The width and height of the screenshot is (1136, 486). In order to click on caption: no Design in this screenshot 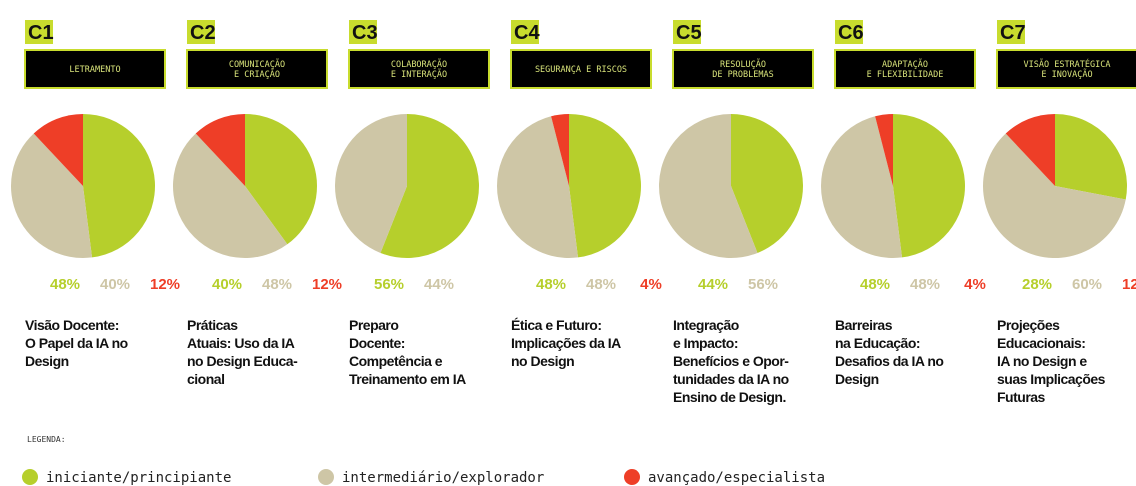, I will do `click(542, 361)`.